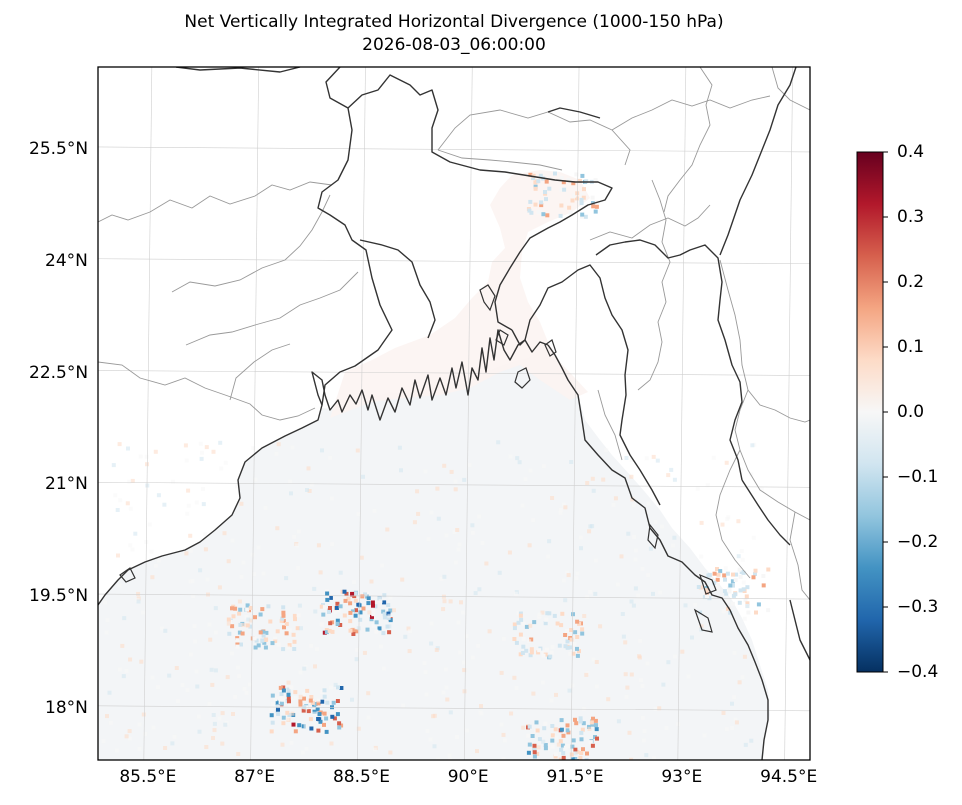 This screenshot has height=805, width=962. Describe the element at coordinates (397, 289) in the screenshot. I see `india-bangladesh-border-south` at that location.